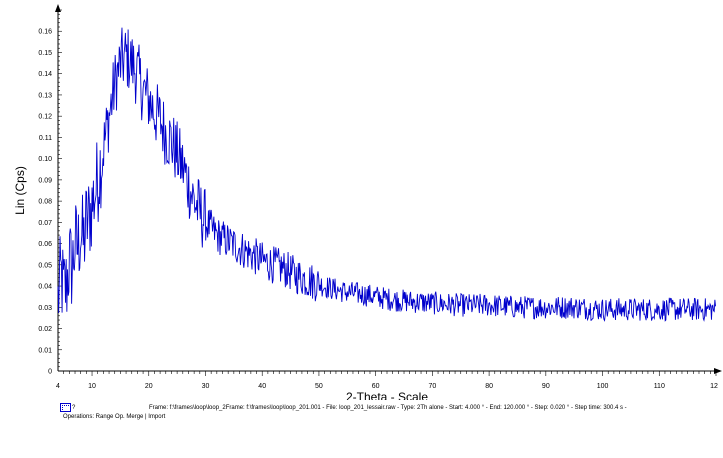  What do you see at coordinates (45, 223) in the screenshot?
I see `y-tick-label: 0.07` at bounding box center [45, 223].